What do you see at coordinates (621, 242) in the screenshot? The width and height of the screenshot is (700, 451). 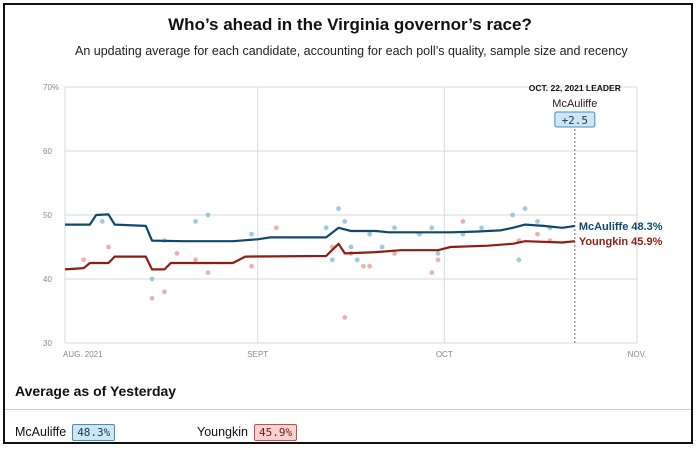 I see `end-label-youngkin: Youngkin 45.9%` at bounding box center [621, 242].